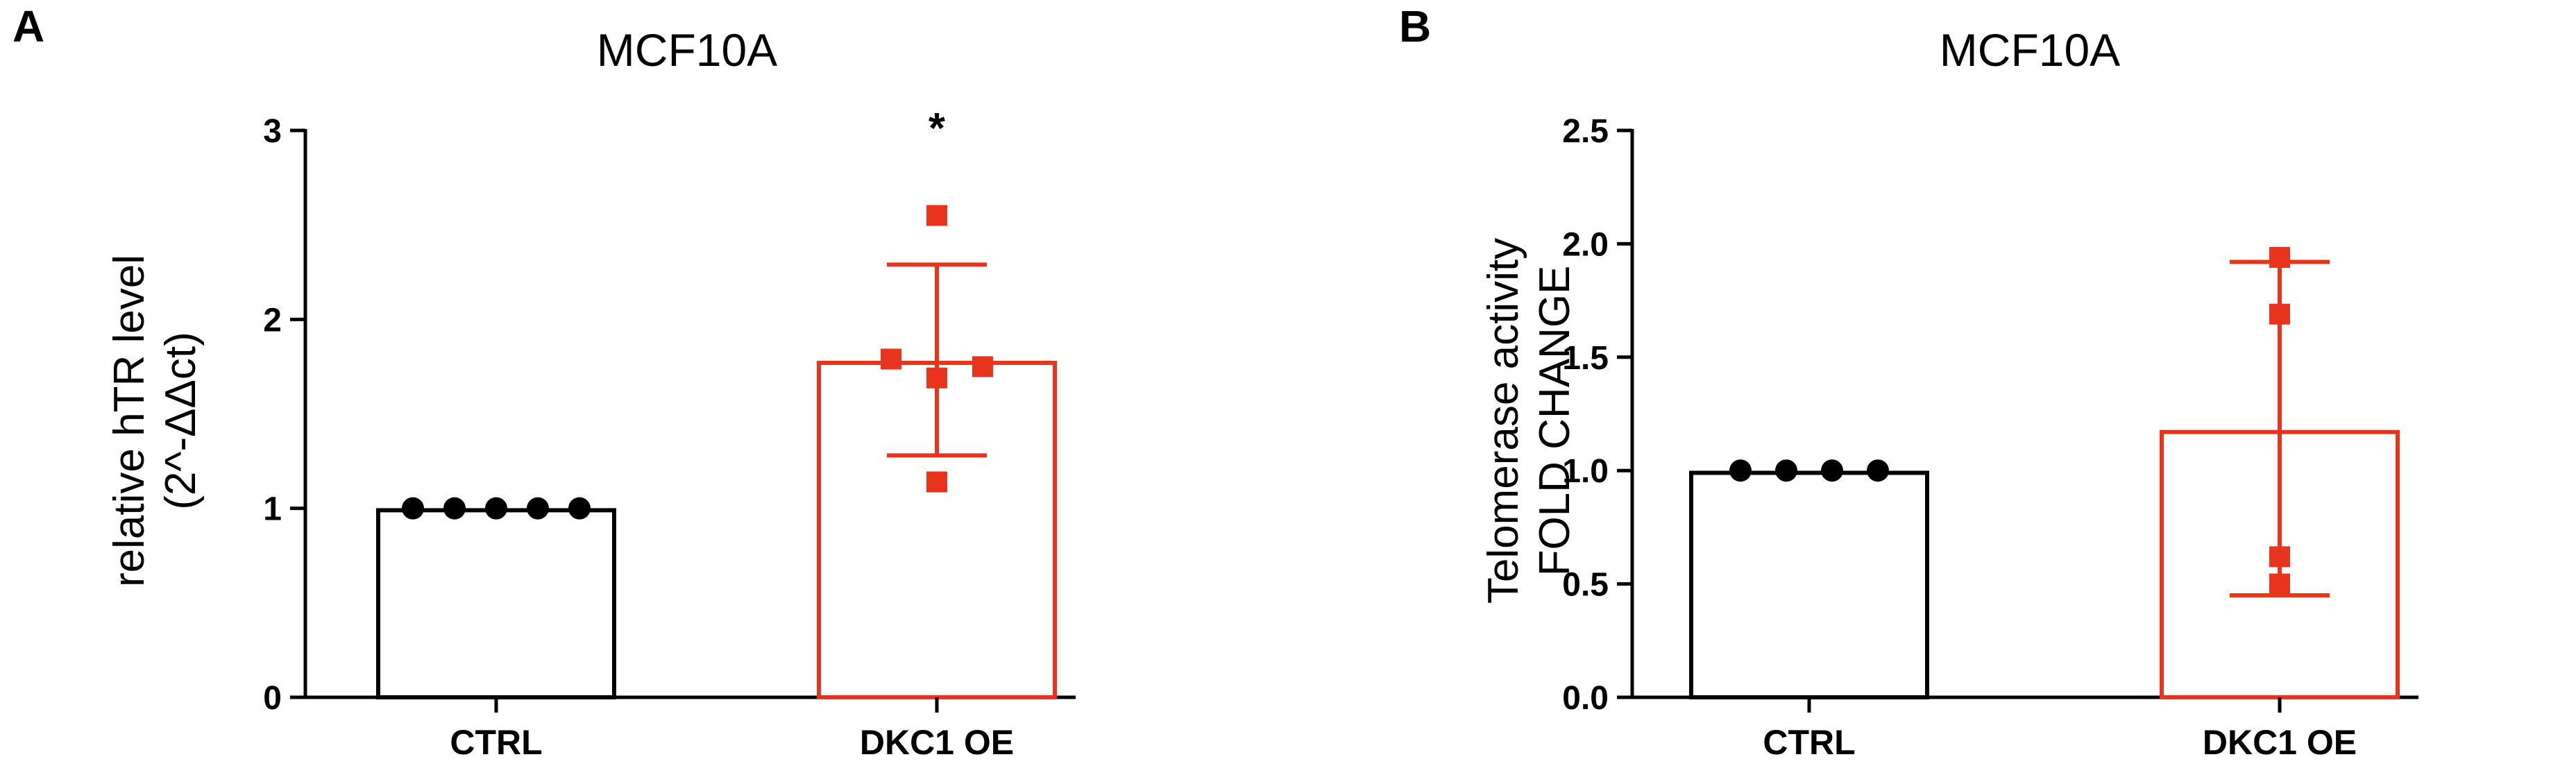 Image resolution: width=2576 pixels, height=766 pixels. What do you see at coordinates (1585, 359) in the screenshot?
I see `y-tick-label: 1.5` at bounding box center [1585, 359].